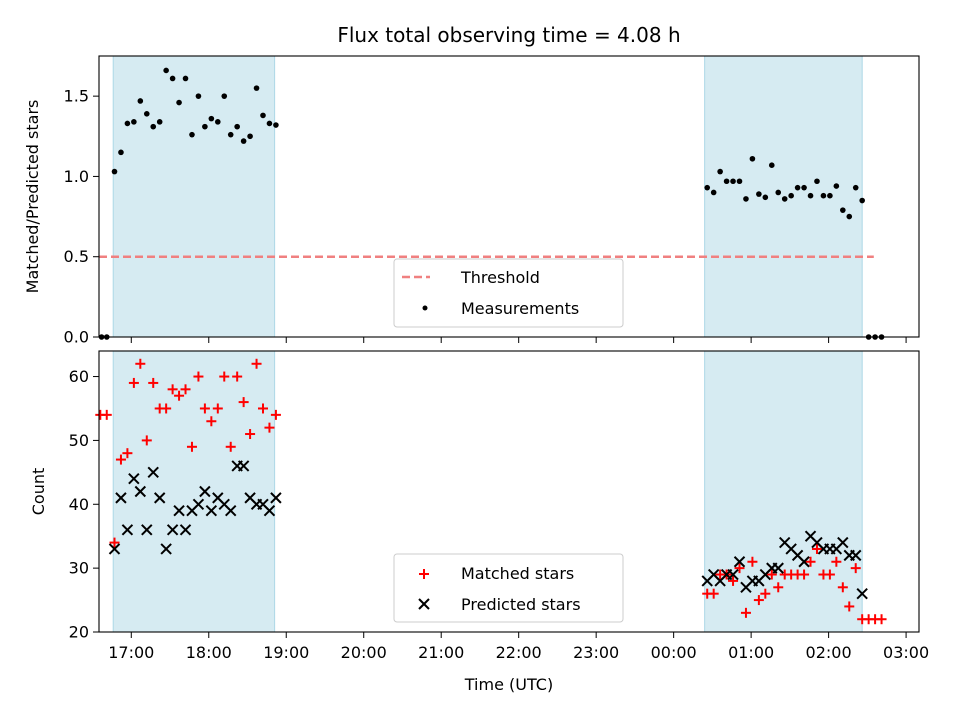 This screenshot has height=720, width=960. I want to click on x-tick-label: 17:00, so click(131, 652).